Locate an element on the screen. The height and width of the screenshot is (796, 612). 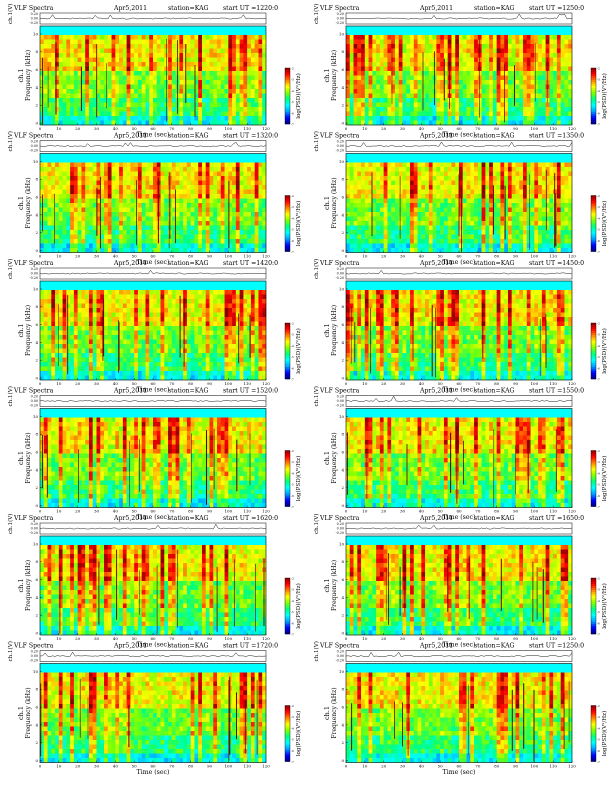
freq-tick-label: 6 is located at coordinates (342, 69).